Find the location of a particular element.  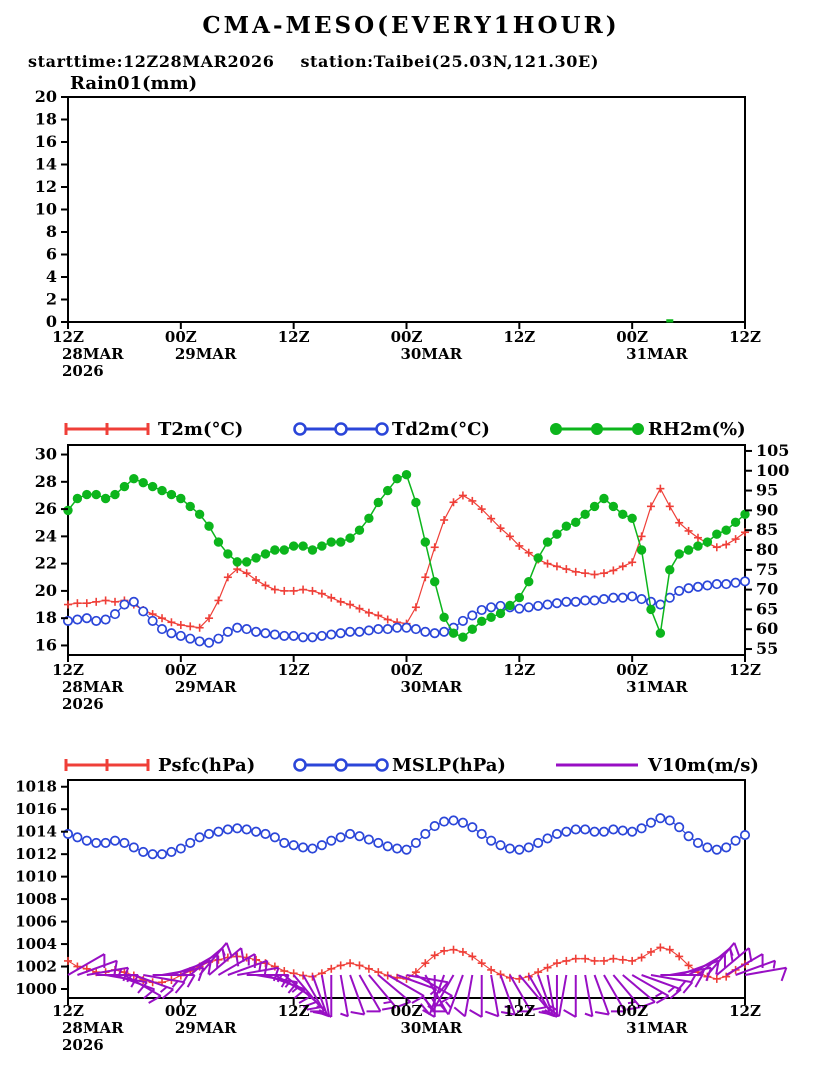

y-tick-label: 70 is located at coordinates (767, 589).